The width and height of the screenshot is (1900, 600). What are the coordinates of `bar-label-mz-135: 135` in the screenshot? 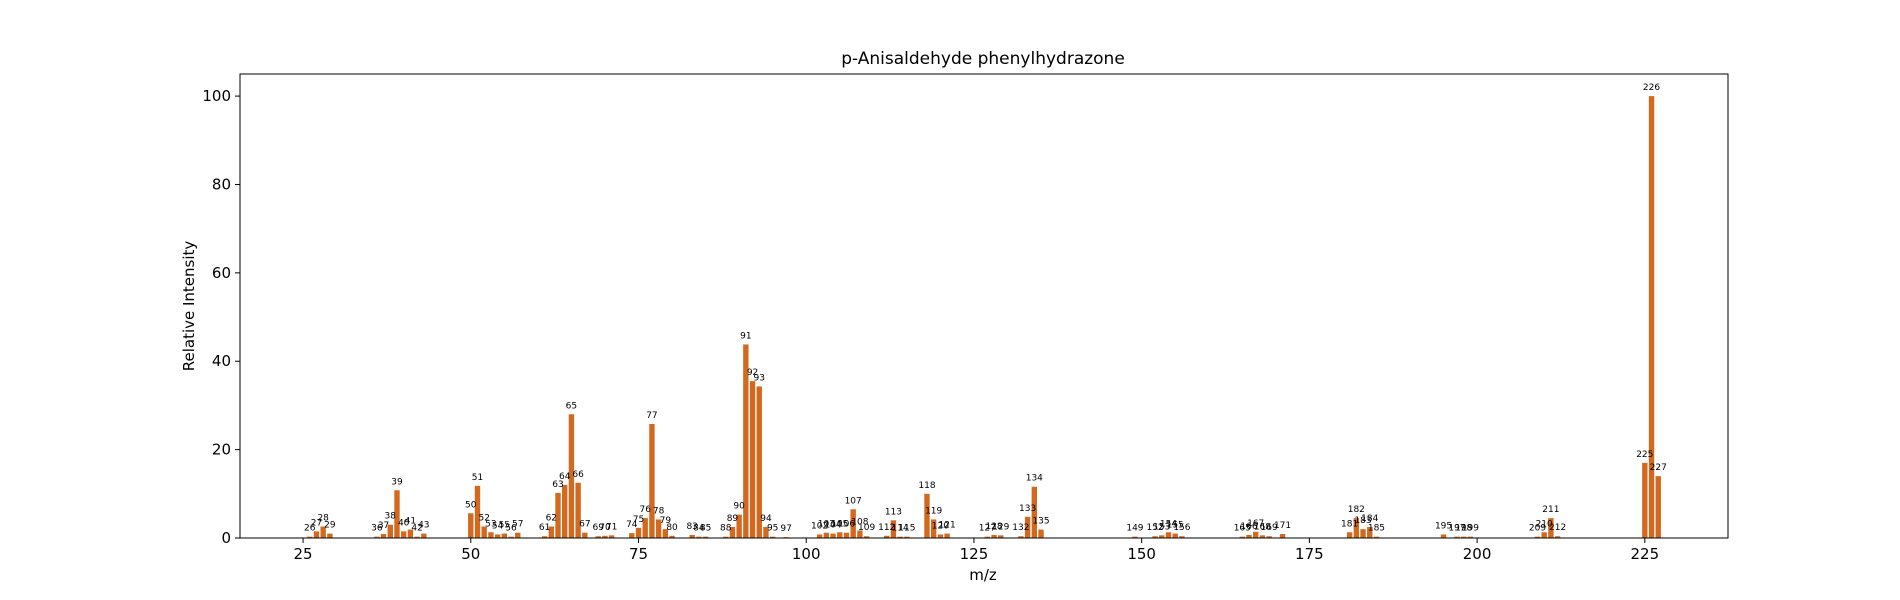 It's located at (1040, 522).